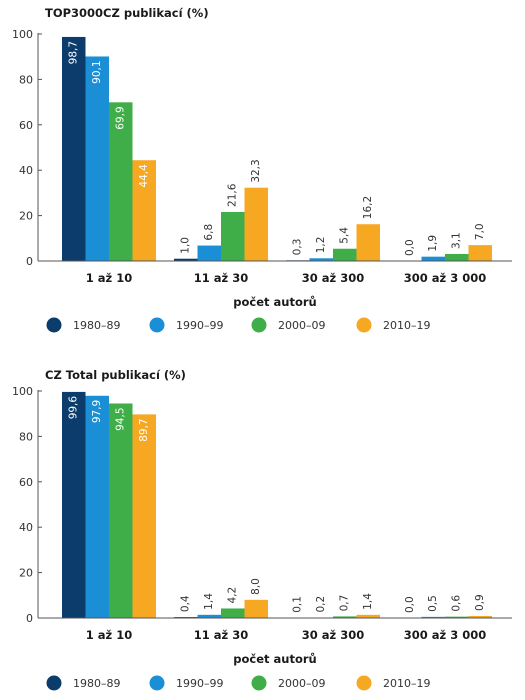 Image resolution: width=525 pixels, height=700 pixels. I want to click on bar-value-label: 8,0, so click(256, 586).